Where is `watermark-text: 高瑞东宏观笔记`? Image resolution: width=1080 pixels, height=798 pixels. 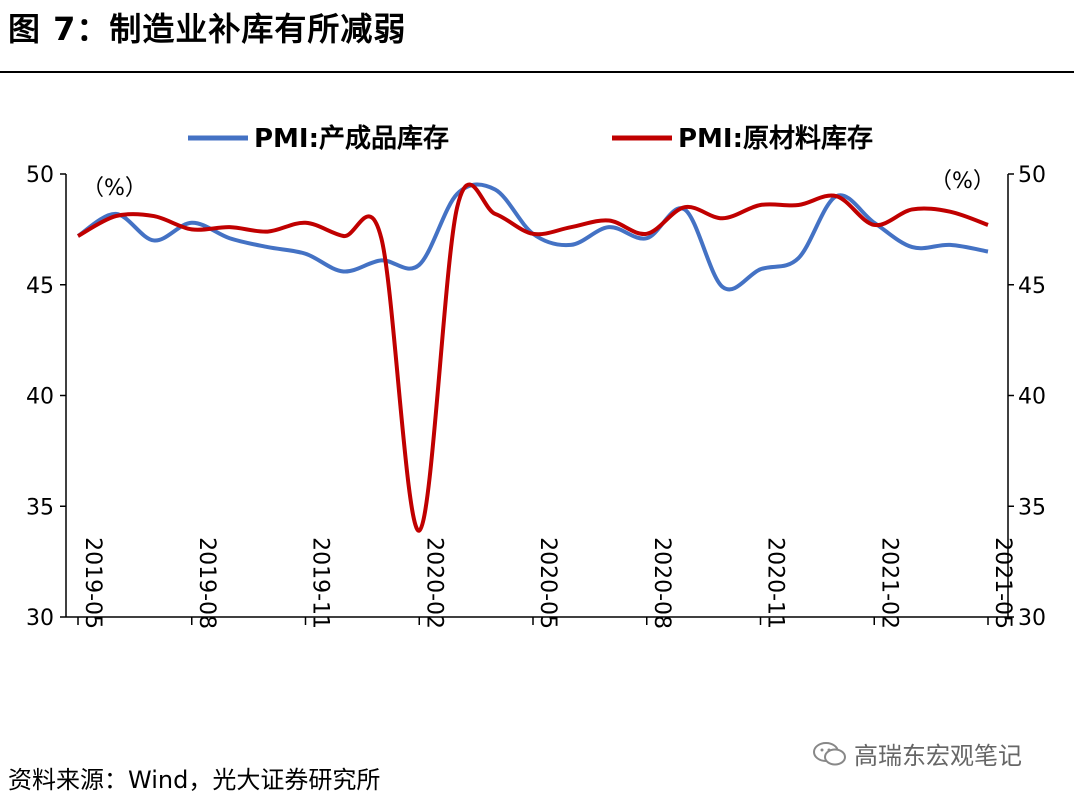 watermark-text: 高瑞东宏观笔记 is located at coordinates (938, 756).